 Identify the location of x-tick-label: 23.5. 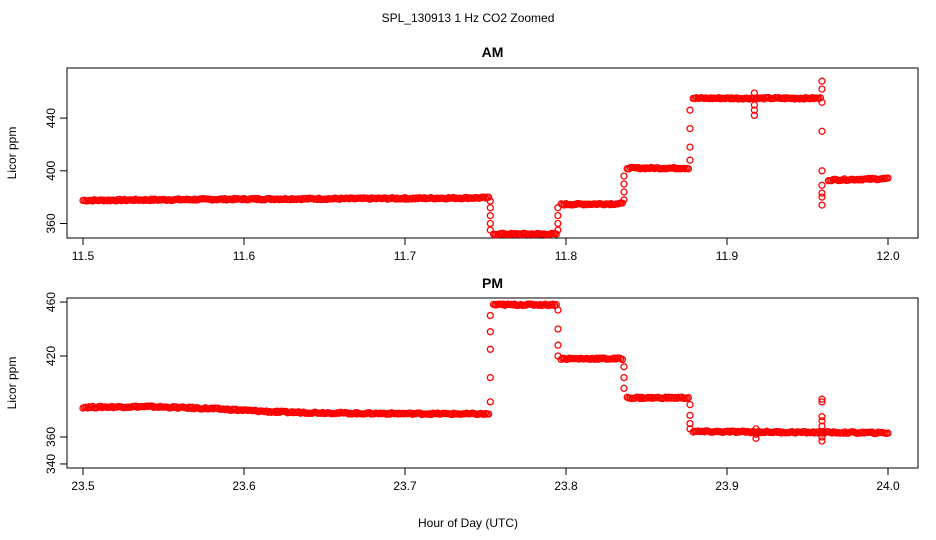
(83, 486).